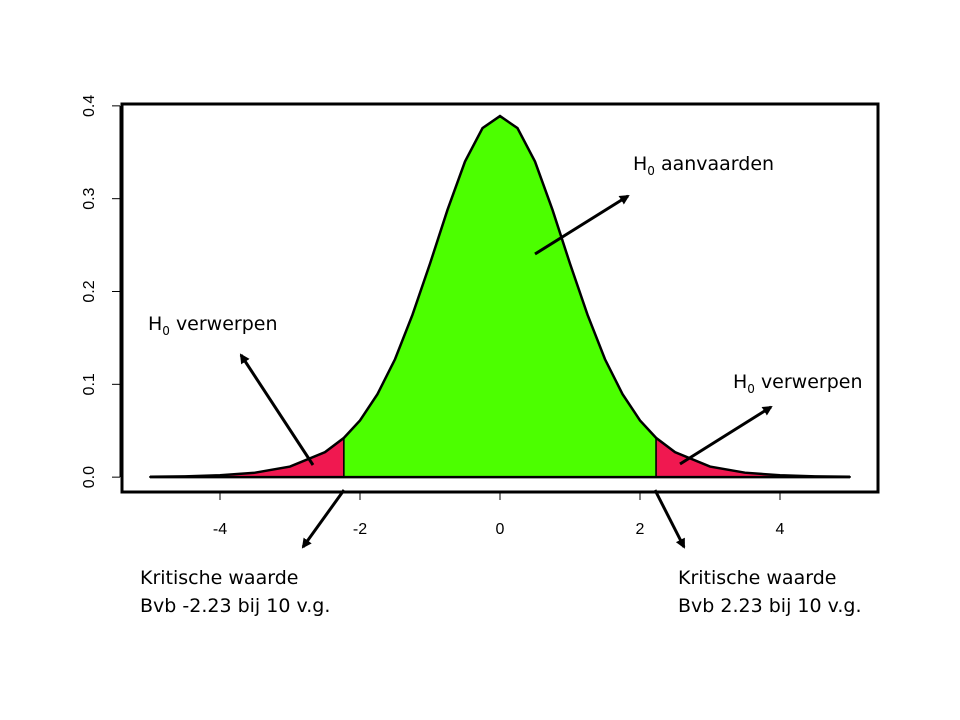 The height and width of the screenshot is (720, 960). What do you see at coordinates (500, 529) in the screenshot?
I see `x-tick-label: 0` at bounding box center [500, 529].